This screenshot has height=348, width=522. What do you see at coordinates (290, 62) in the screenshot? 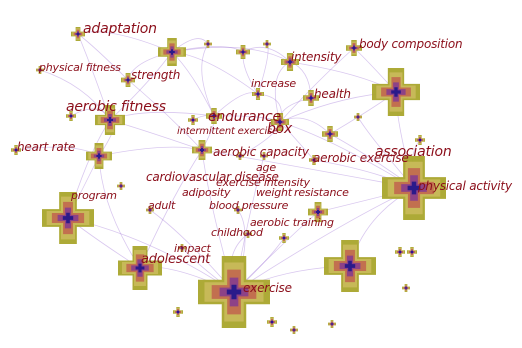
I see `keyword-node-intensity` at bounding box center [290, 62].